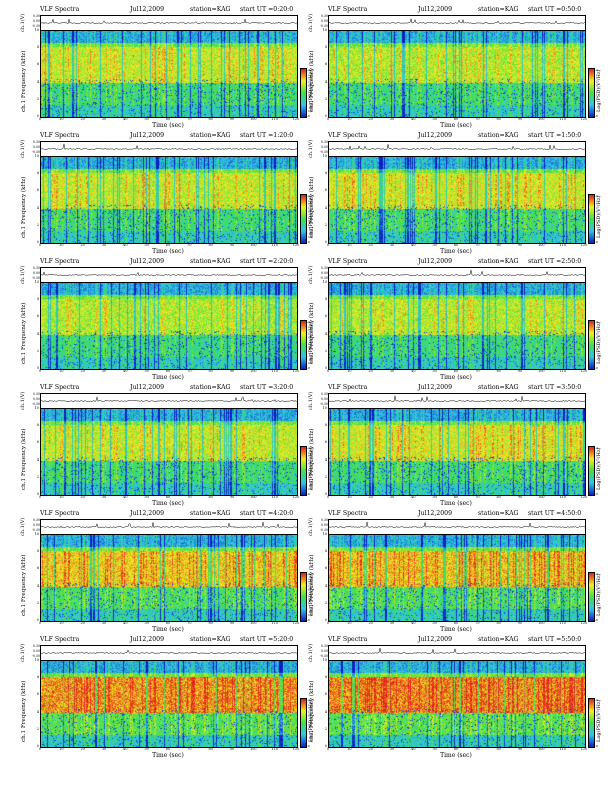 Image resolution: width=612 pixels, height=792 pixels. What do you see at coordinates (168, 251) in the screenshot?
I see `time-axis-label: Time (sec)` at bounding box center [168, 251].